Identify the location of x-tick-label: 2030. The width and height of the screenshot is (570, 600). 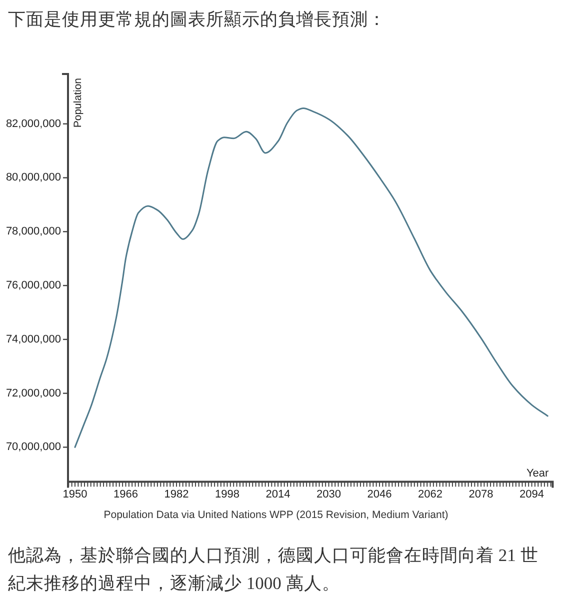
(328, 494).